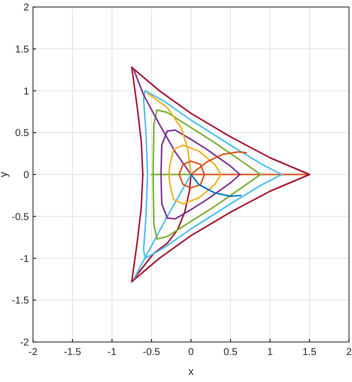 The height and width of the screenshot is (382, 352). I want to click on y-tick-label: -0.5, so click(21, 217).